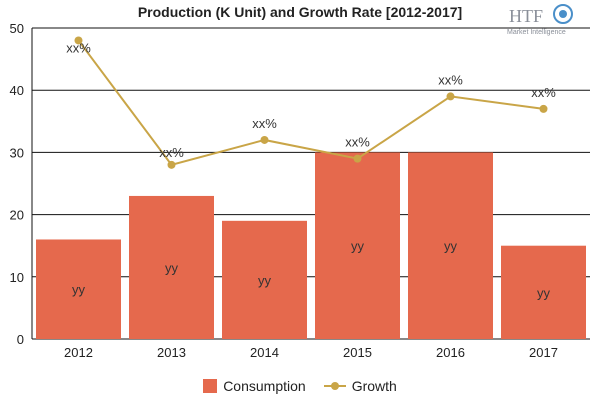  Describe the element at coordinates (17, 152) in the screenshot. I see `y-tick-label: 30` at that location.